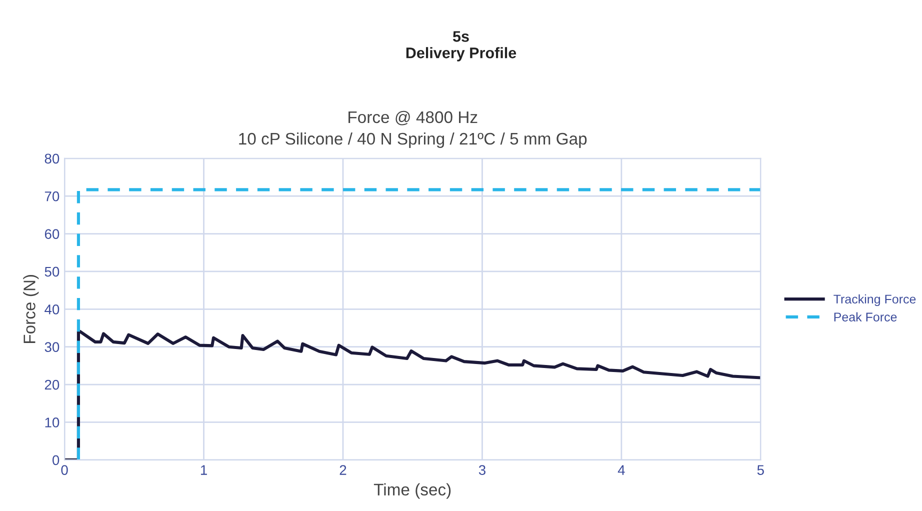 The image size is (922, 511). Describe the element at coordinates (52, 347) in the screenshot. I see `y-tick-label: 30` at that location.